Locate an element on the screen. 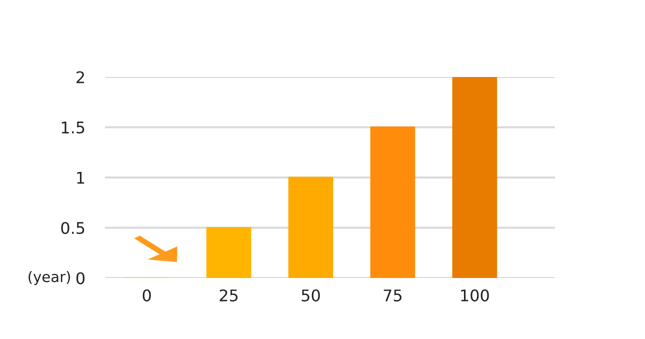 This screenshot has width=645, height=339. x-tick-label: 50 is located at coordinates (311, 295).